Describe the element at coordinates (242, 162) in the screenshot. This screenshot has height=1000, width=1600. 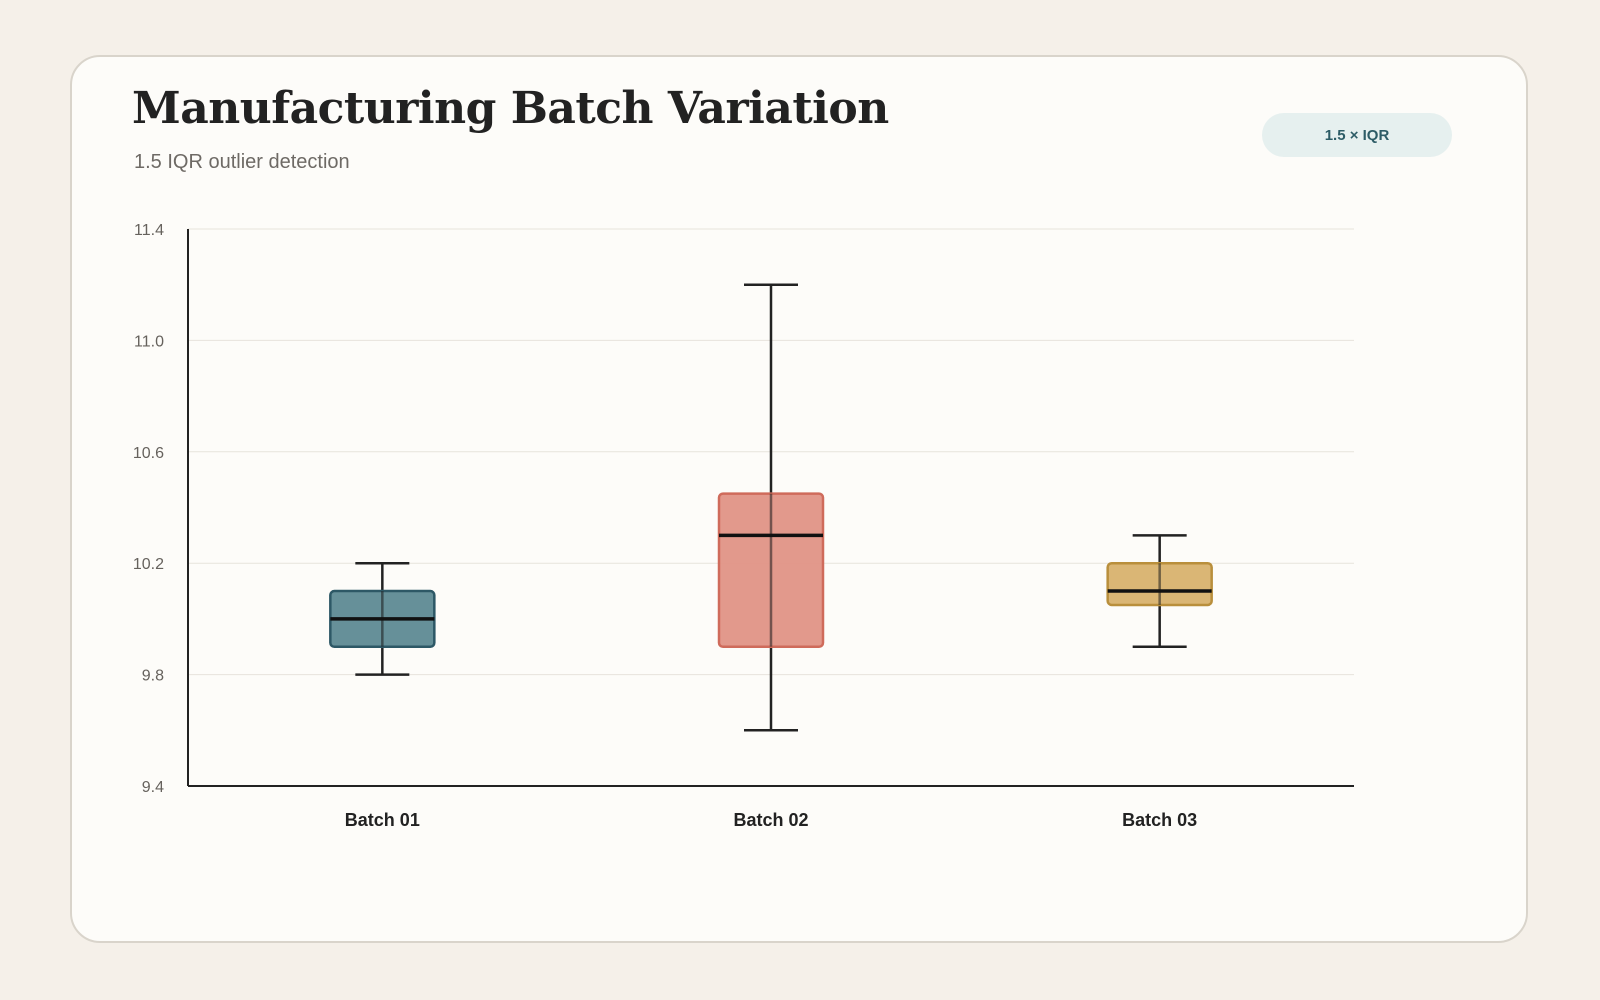
I see `page-subtitle: 1.5 IQR outlier detection` at that location.